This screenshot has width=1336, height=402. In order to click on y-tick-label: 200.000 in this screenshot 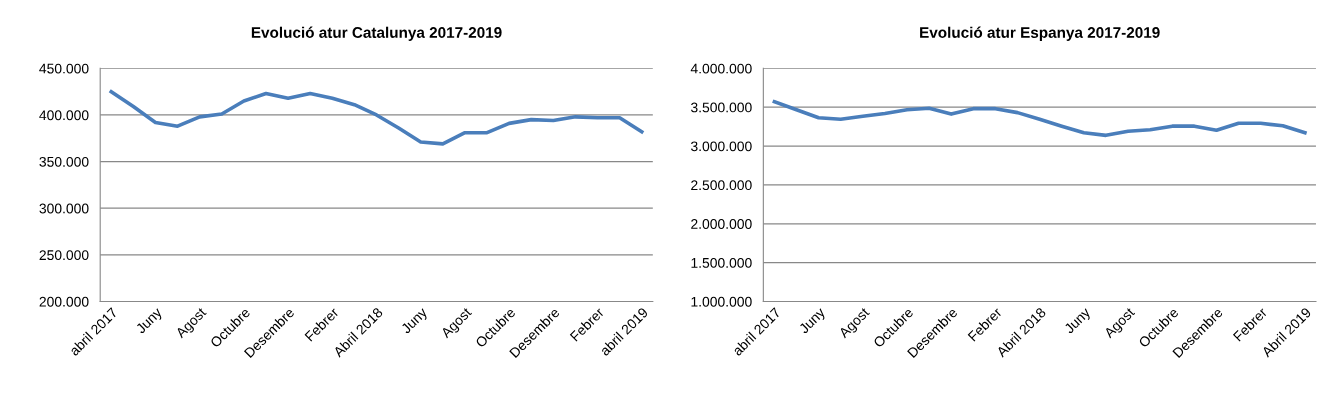, I will do `click(64, 301)`.